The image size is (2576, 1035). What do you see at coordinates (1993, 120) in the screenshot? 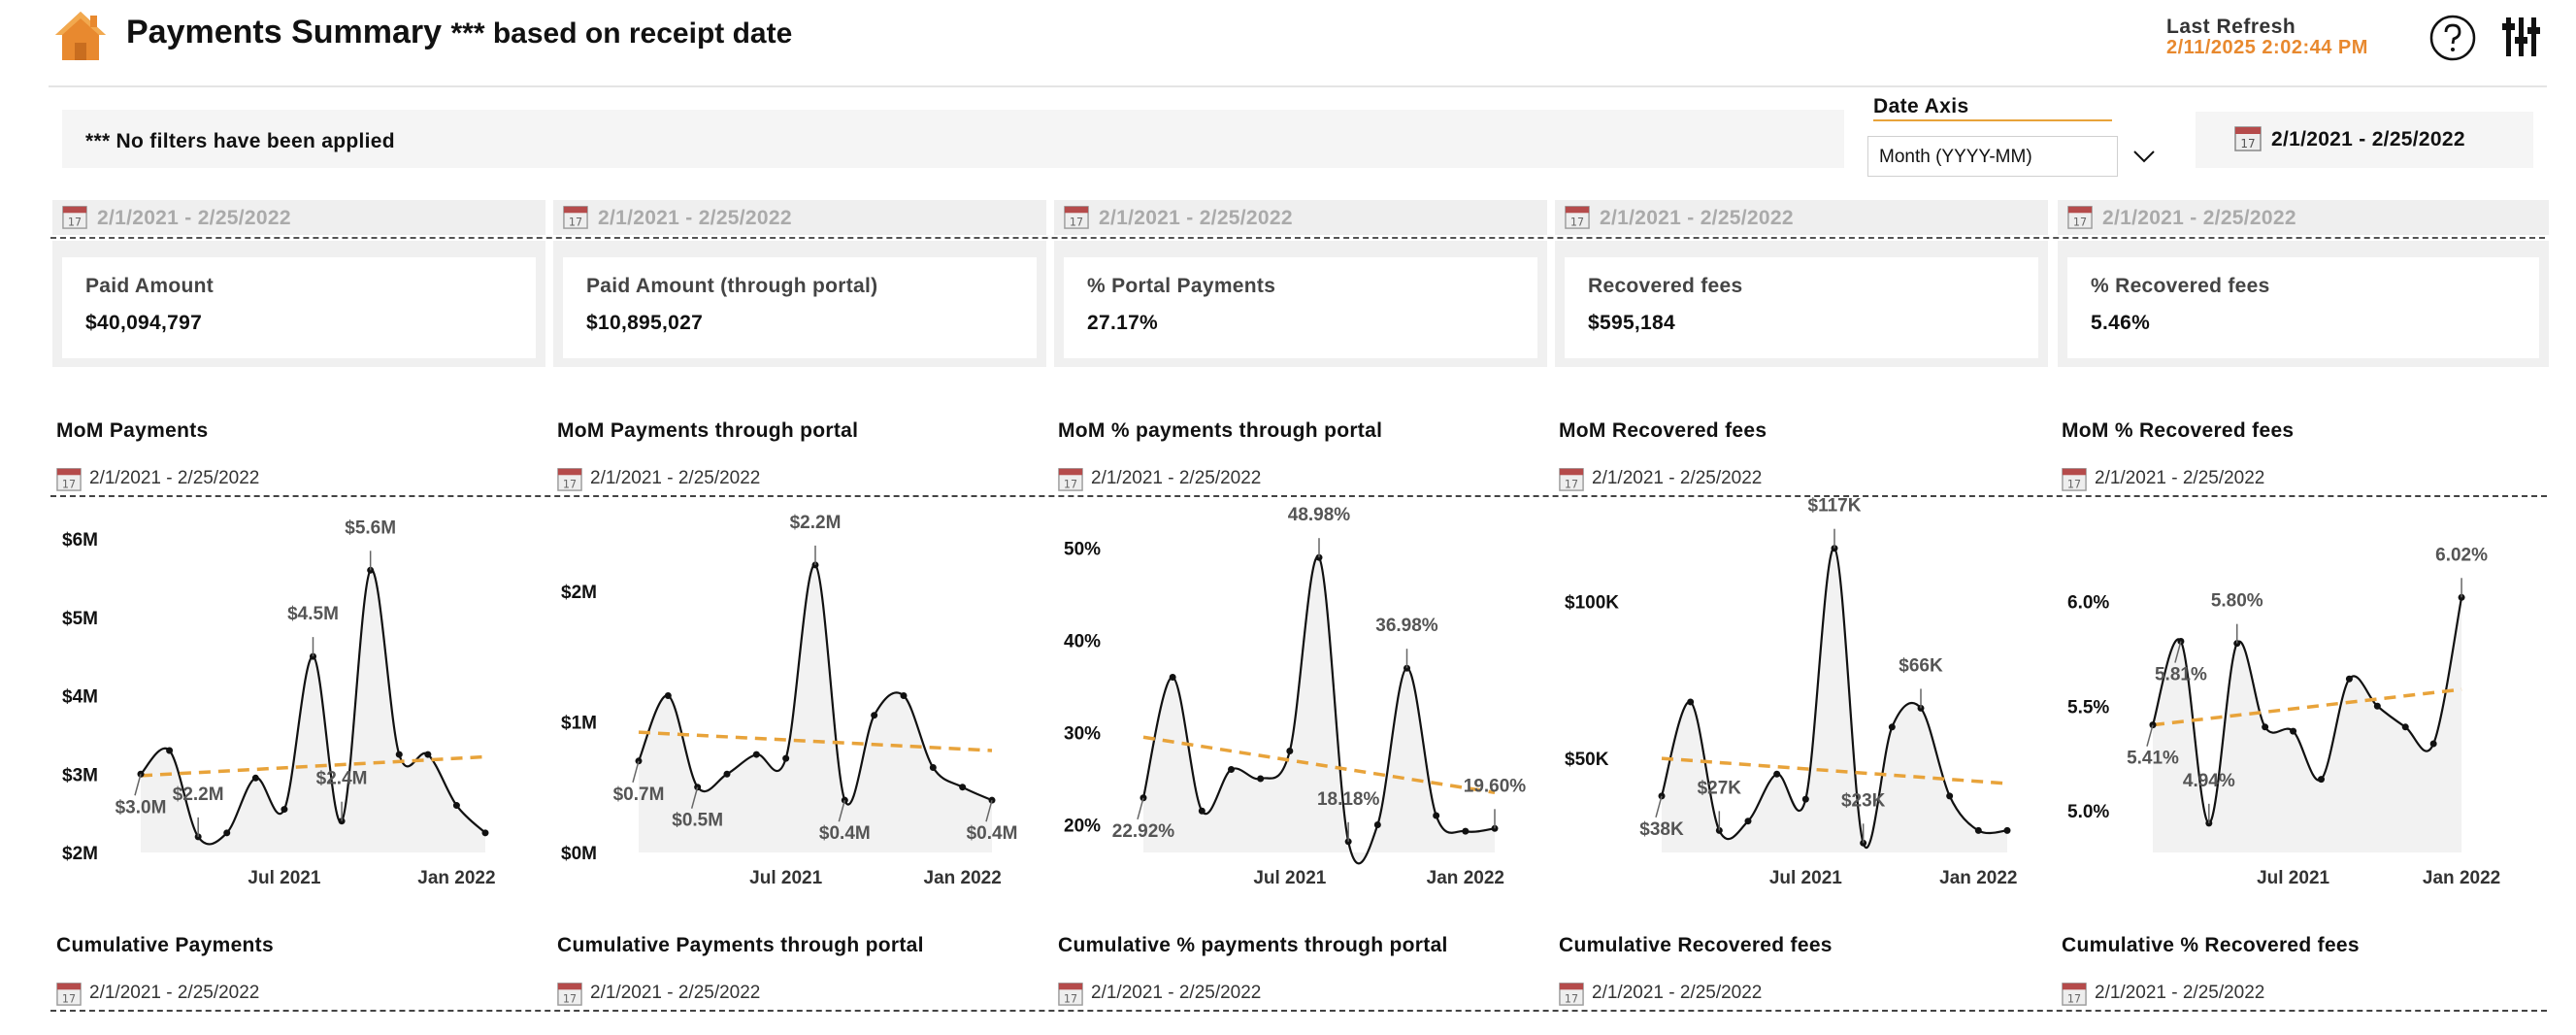
I see `date-axis-underline` at bounding box center [1993, 120].